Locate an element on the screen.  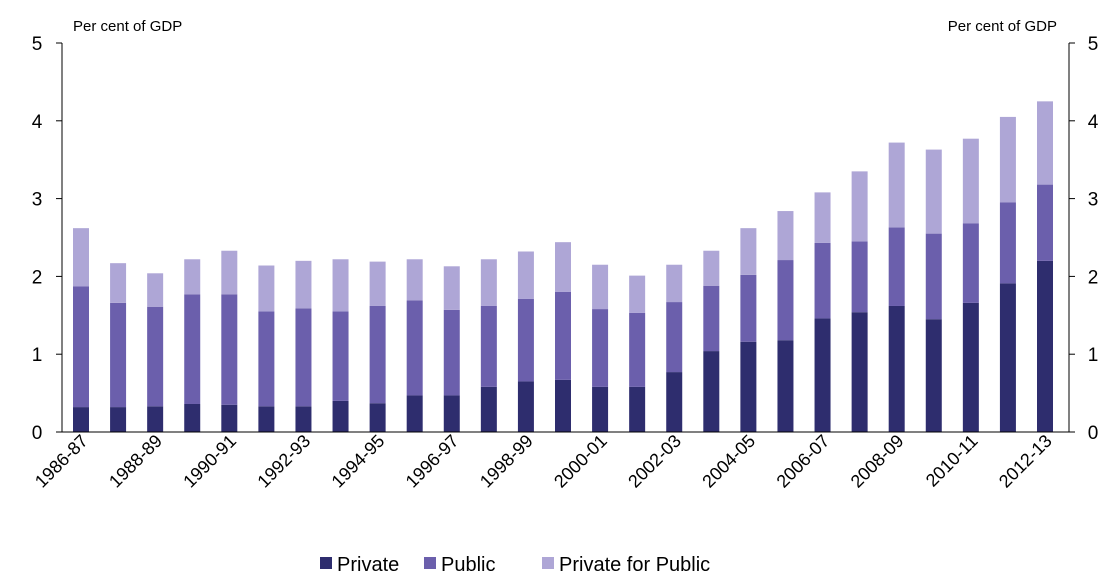
left-tick-label: 5 is located at coordinates (37, 44).